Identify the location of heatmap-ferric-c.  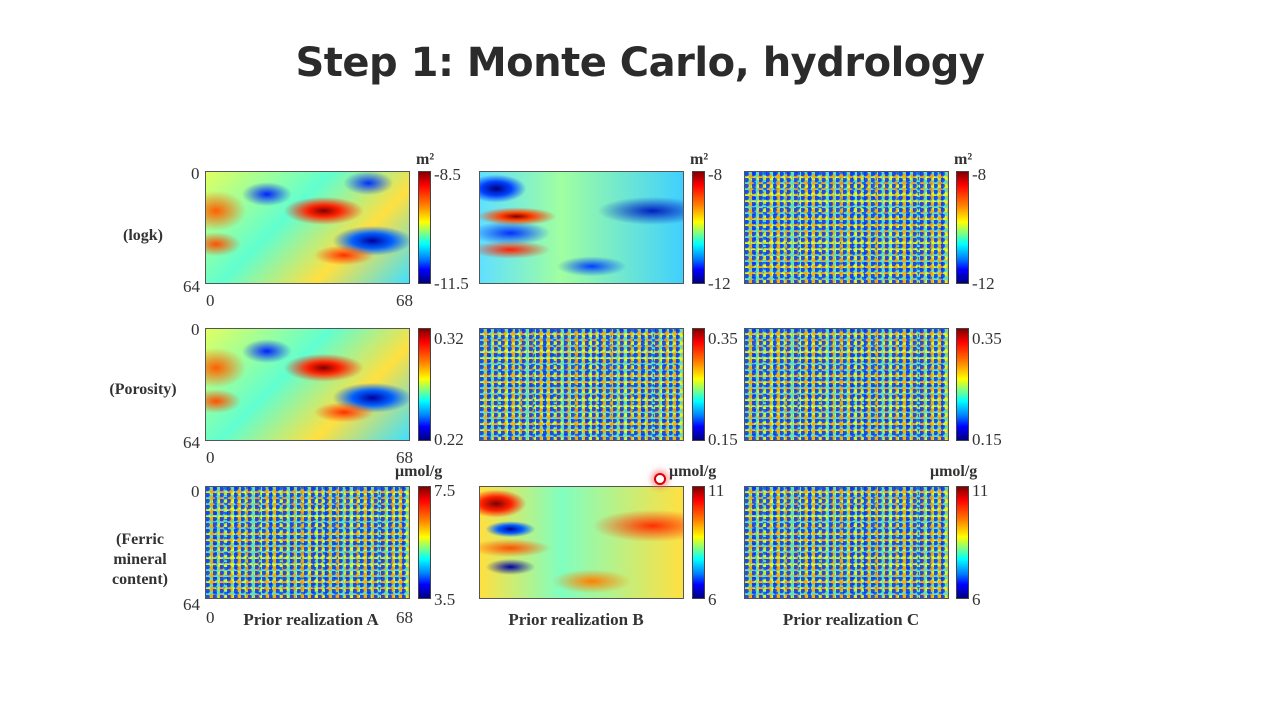
(846, 542).